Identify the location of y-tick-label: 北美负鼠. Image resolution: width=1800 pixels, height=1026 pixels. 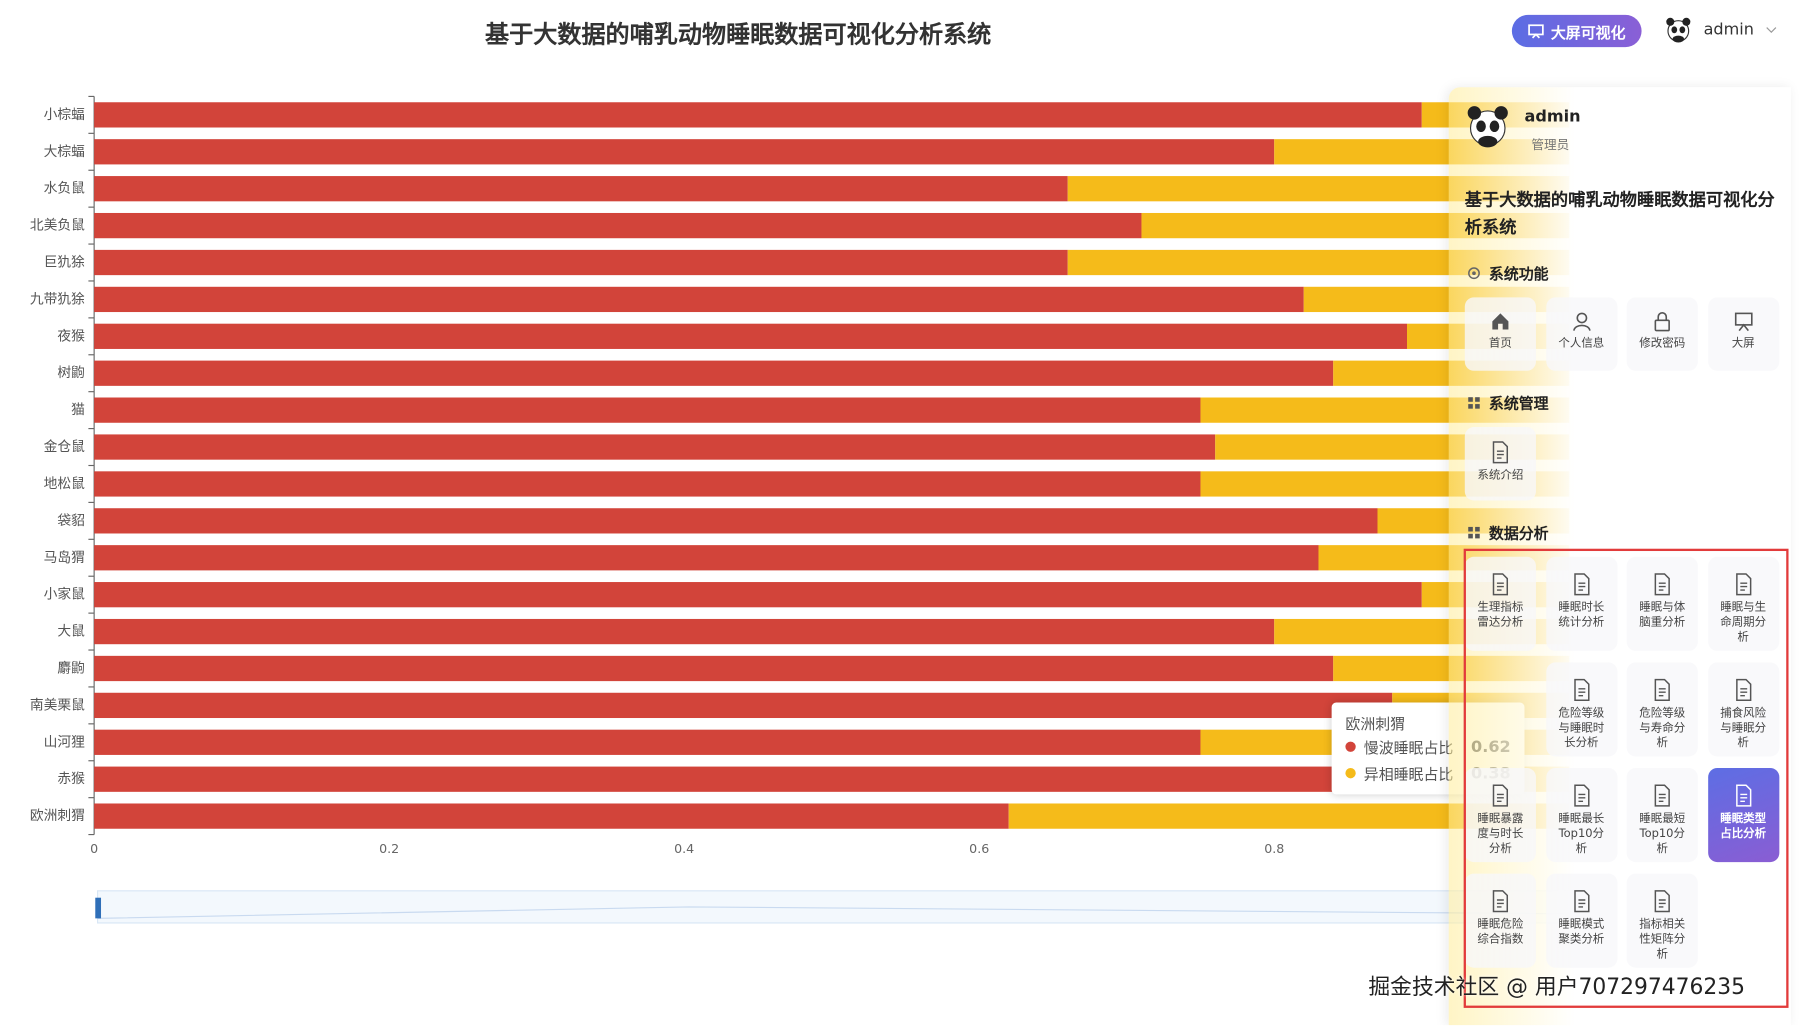
(57, 226).